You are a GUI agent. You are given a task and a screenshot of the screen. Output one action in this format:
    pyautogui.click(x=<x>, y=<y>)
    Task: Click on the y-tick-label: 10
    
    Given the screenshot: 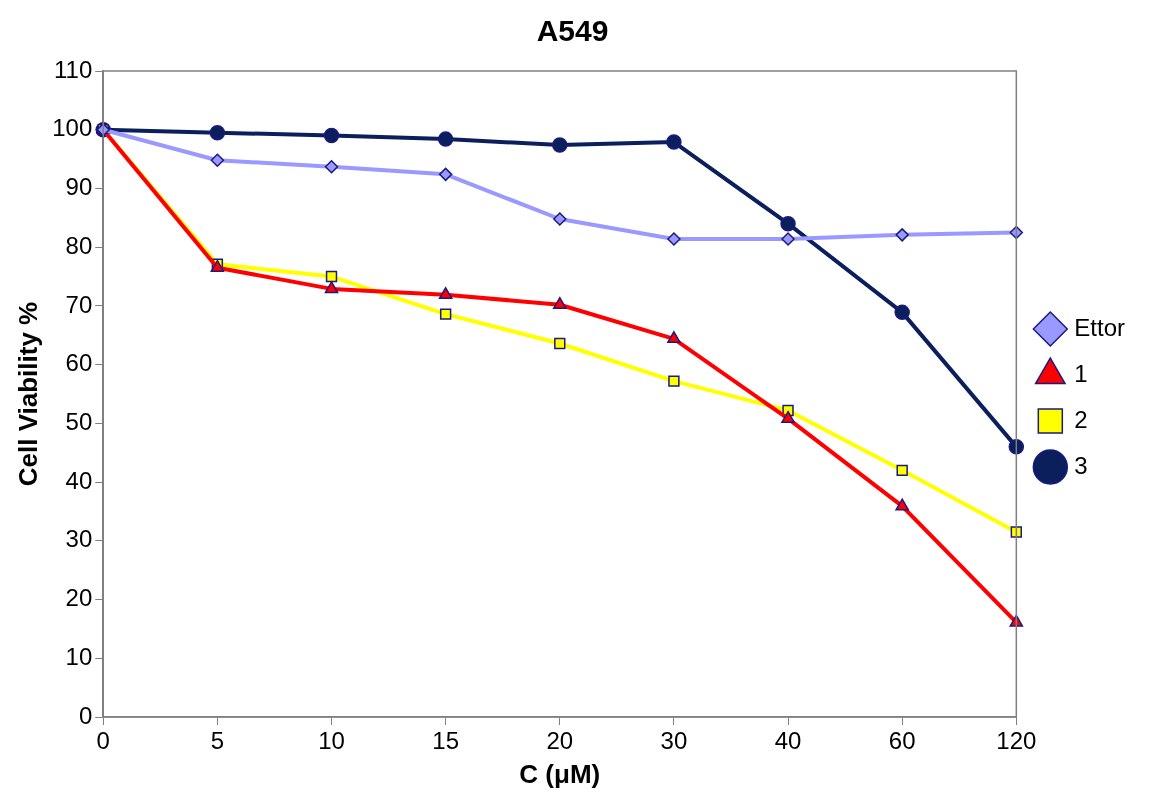 What is the action you would take?
    pyautogui.click(x=79, y=656)
    